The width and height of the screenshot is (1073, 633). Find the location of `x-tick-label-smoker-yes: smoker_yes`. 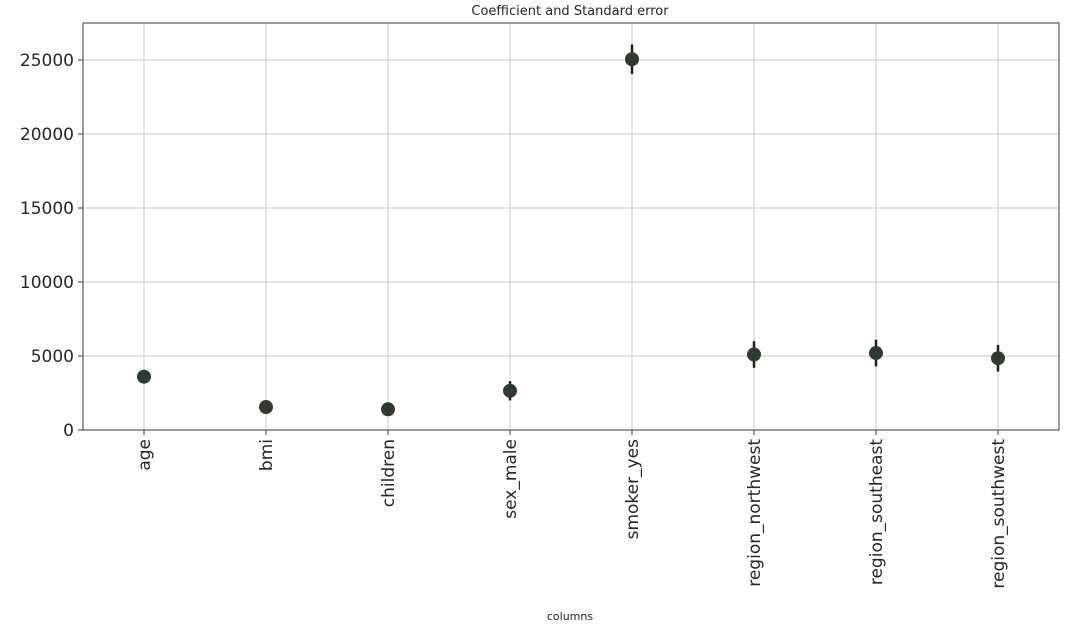

x-tick-label-smoker-yes: smoker_yes is located at coordinates (633, 489).